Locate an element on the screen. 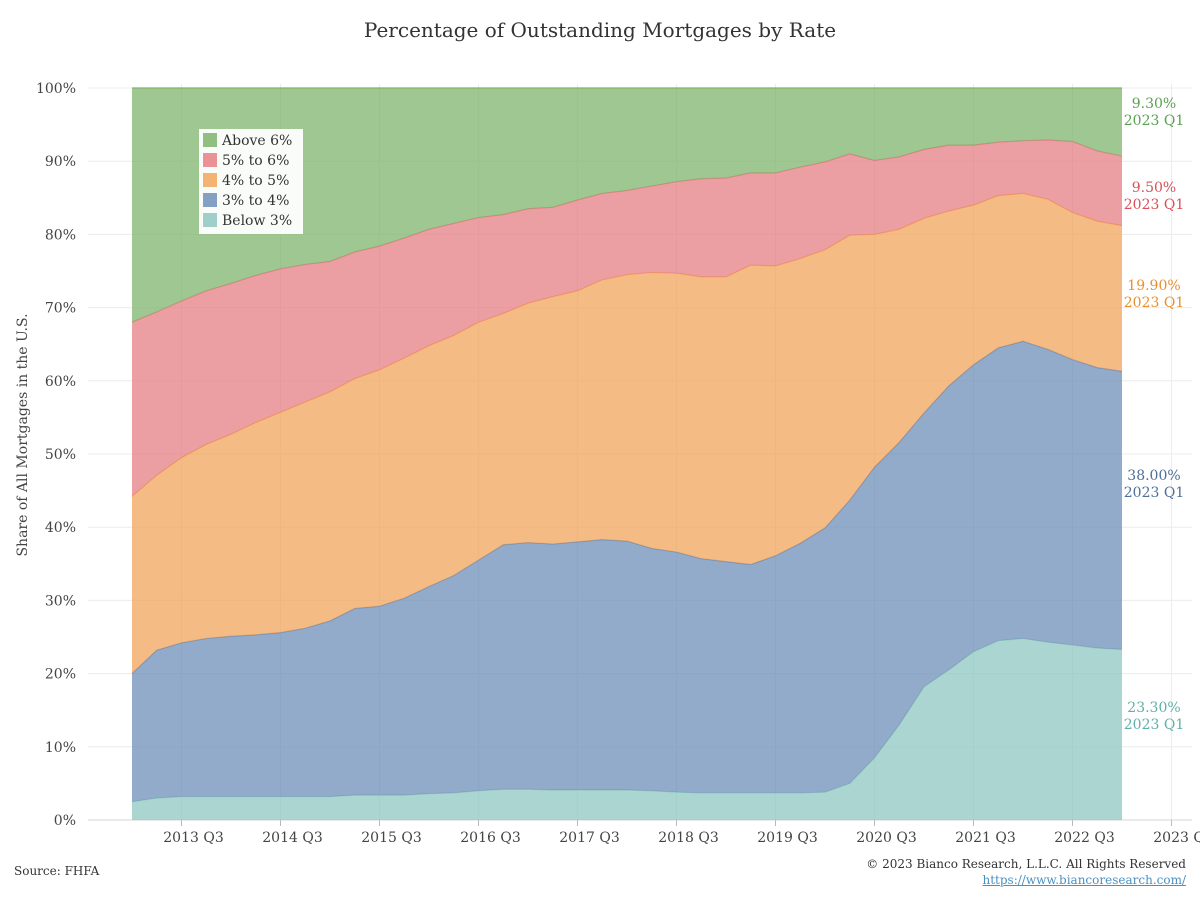 This screenshot has width=1200, height=900. legend-item: 3% to 4% is located at coordinates (246, 201).